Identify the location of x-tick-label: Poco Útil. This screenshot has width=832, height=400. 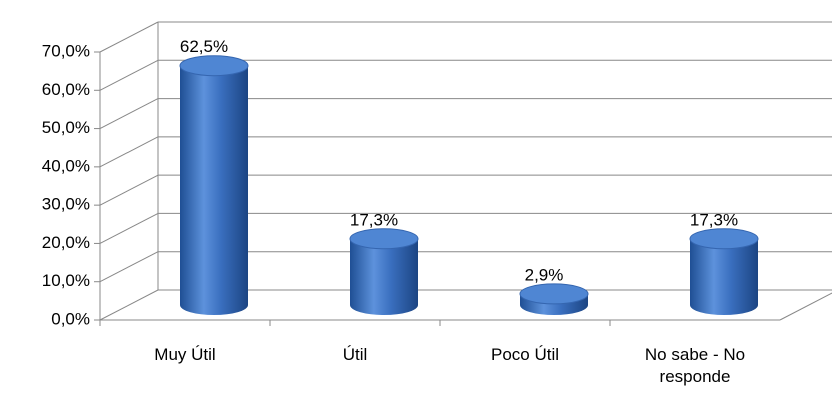
(525, 354).